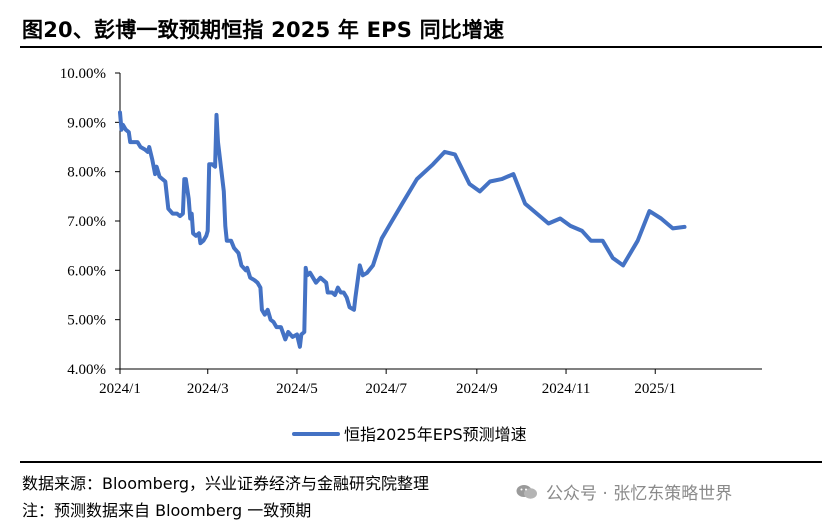  What do you see at coordinates (86, 222) in the screenshot?
I see `y-tick-label: 7.00%` at bounding box center [86, 222].